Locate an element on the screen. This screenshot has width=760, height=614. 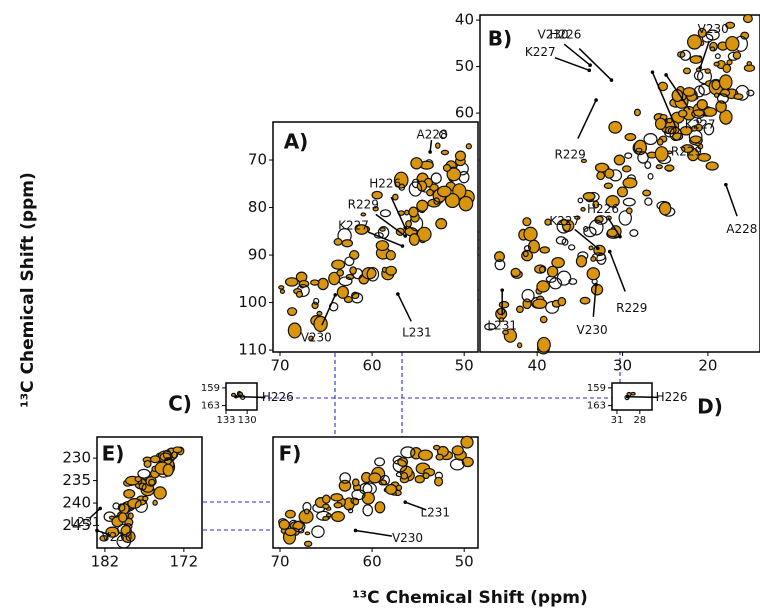
annotation-label: A228 is located at coordinates (741, 229).